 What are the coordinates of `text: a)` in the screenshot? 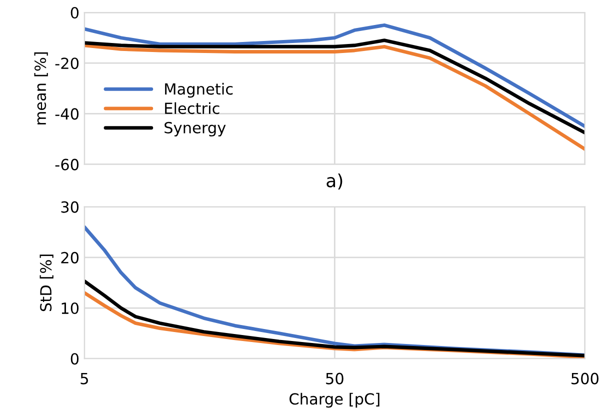 It's located at (334, 181).